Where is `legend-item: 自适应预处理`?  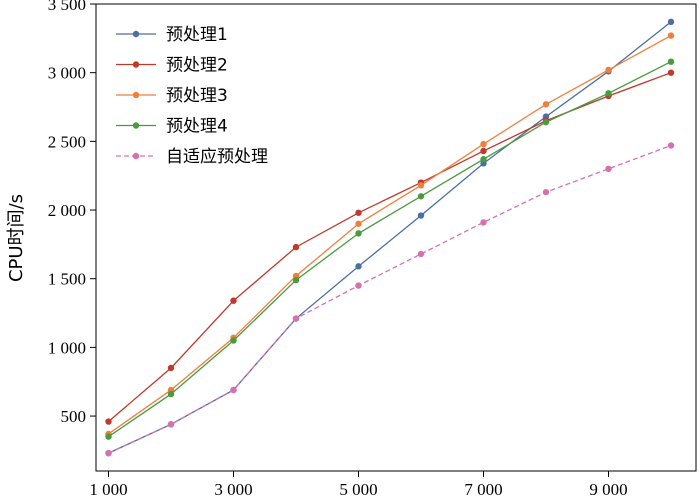 legend-item: 自适应预处理 is located at coordinates (192, 157).